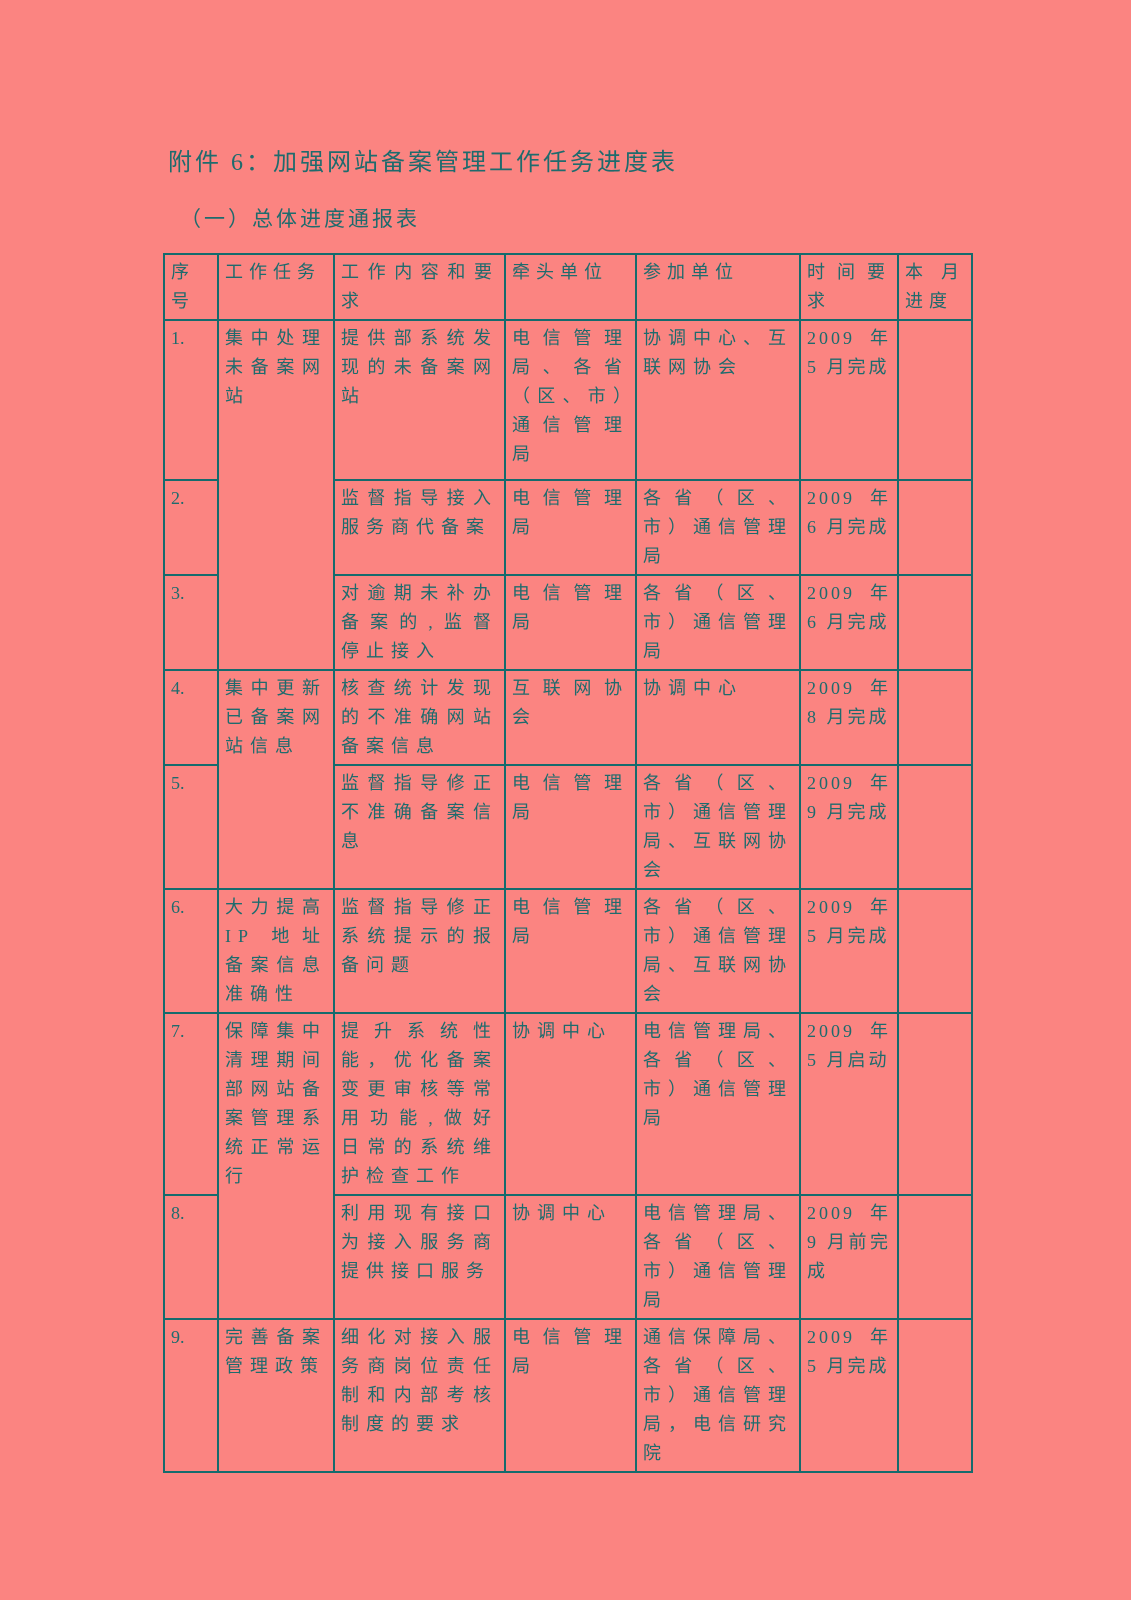 Image resolution: width=1131 pixels, height=1600 pixels. I want to click on cell-time: 2009 年 5 月启动, so click(849, 1104).